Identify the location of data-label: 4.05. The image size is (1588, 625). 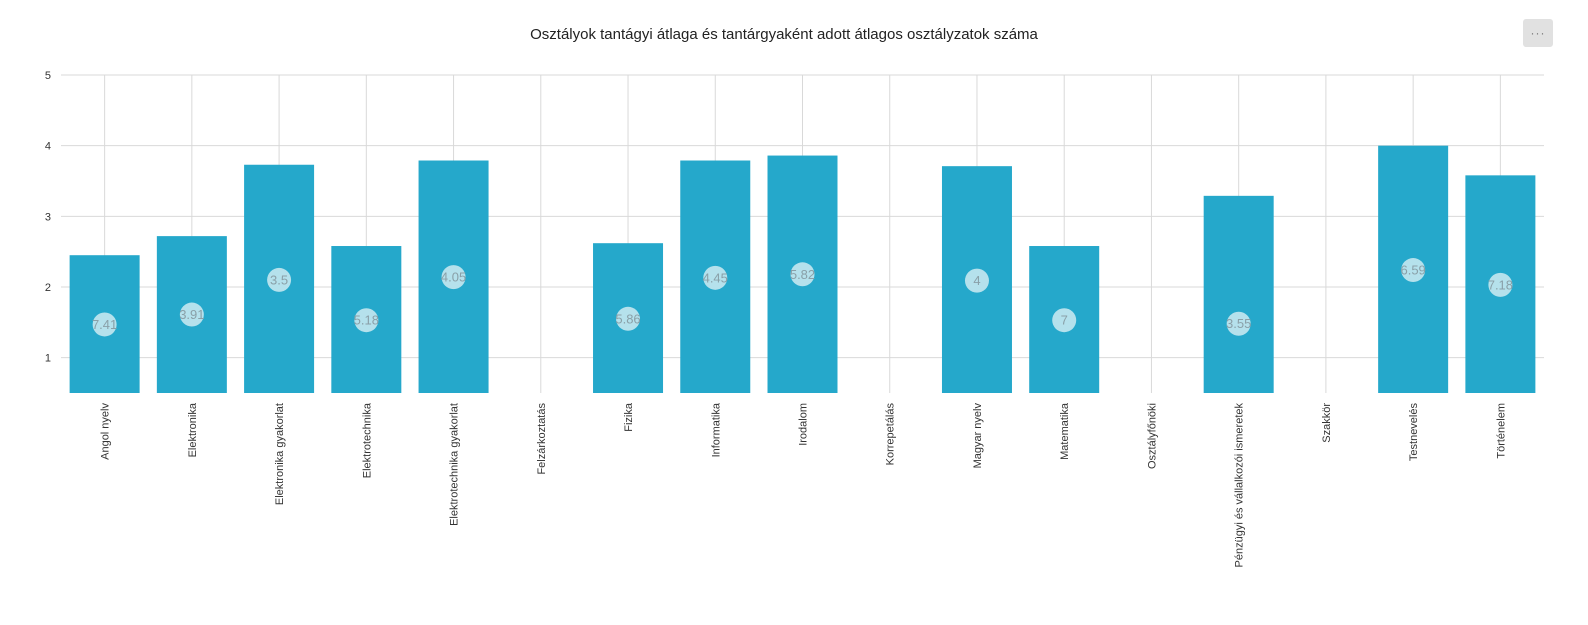
(453, 277).